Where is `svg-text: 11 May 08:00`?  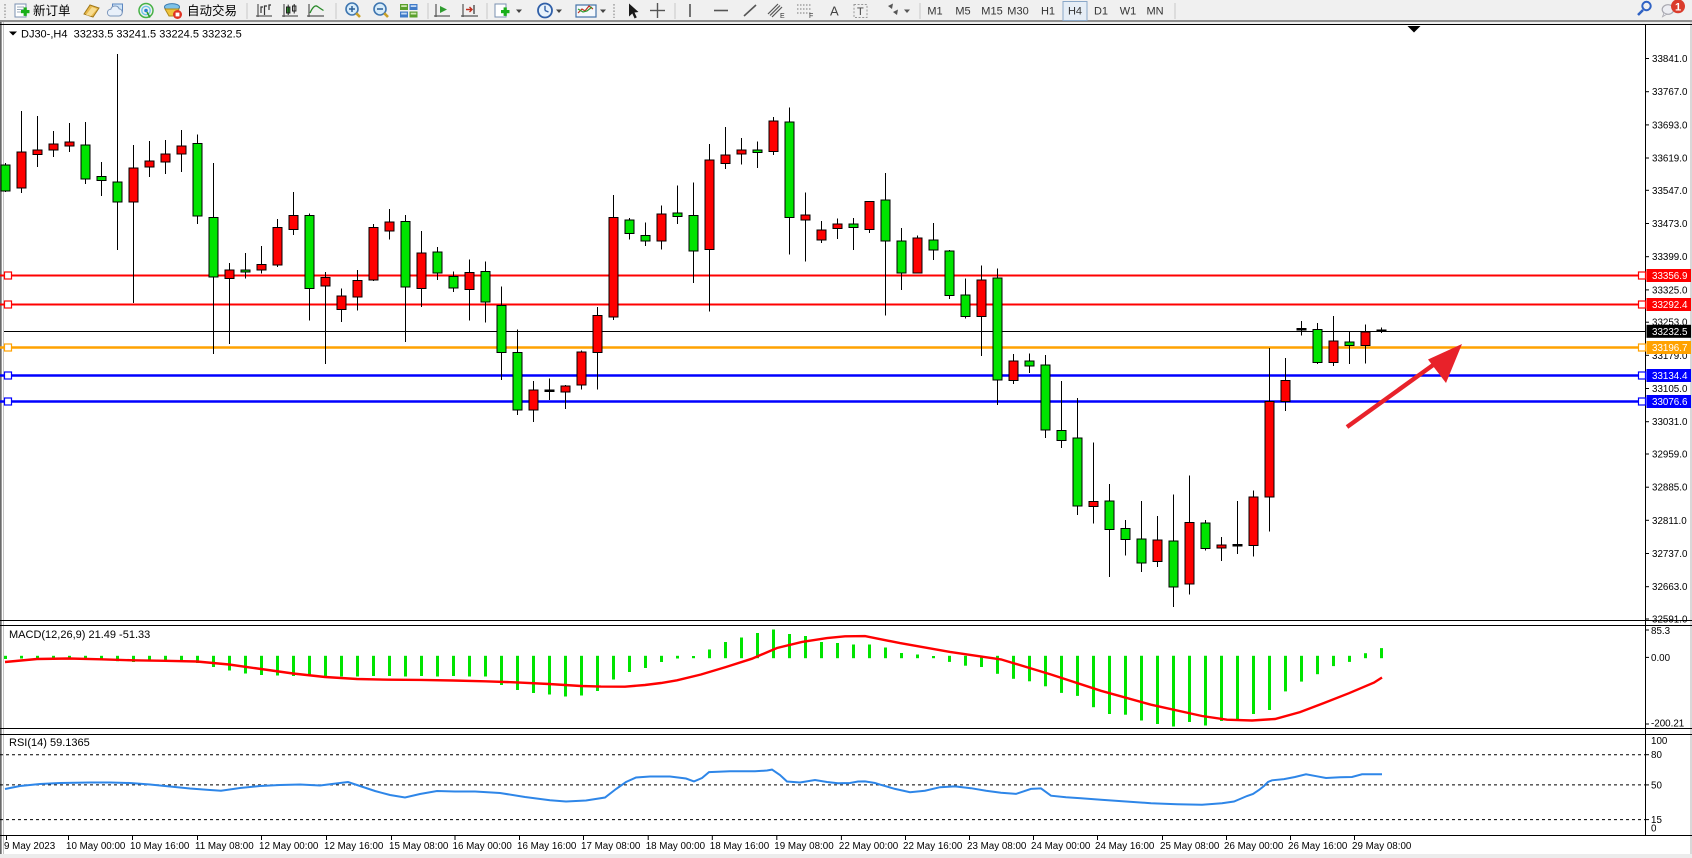 svg-text: 11 May 08:00 is located at coordinates (224, 846).